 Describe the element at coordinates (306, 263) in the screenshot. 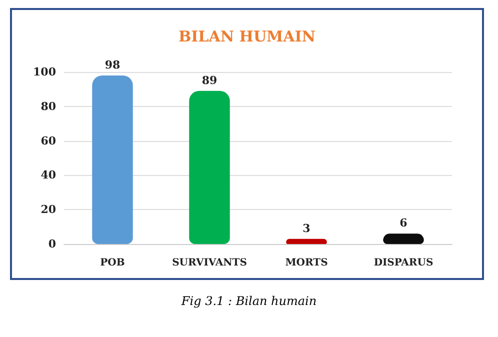

I see `x-tick-label: MORTS` at that location.